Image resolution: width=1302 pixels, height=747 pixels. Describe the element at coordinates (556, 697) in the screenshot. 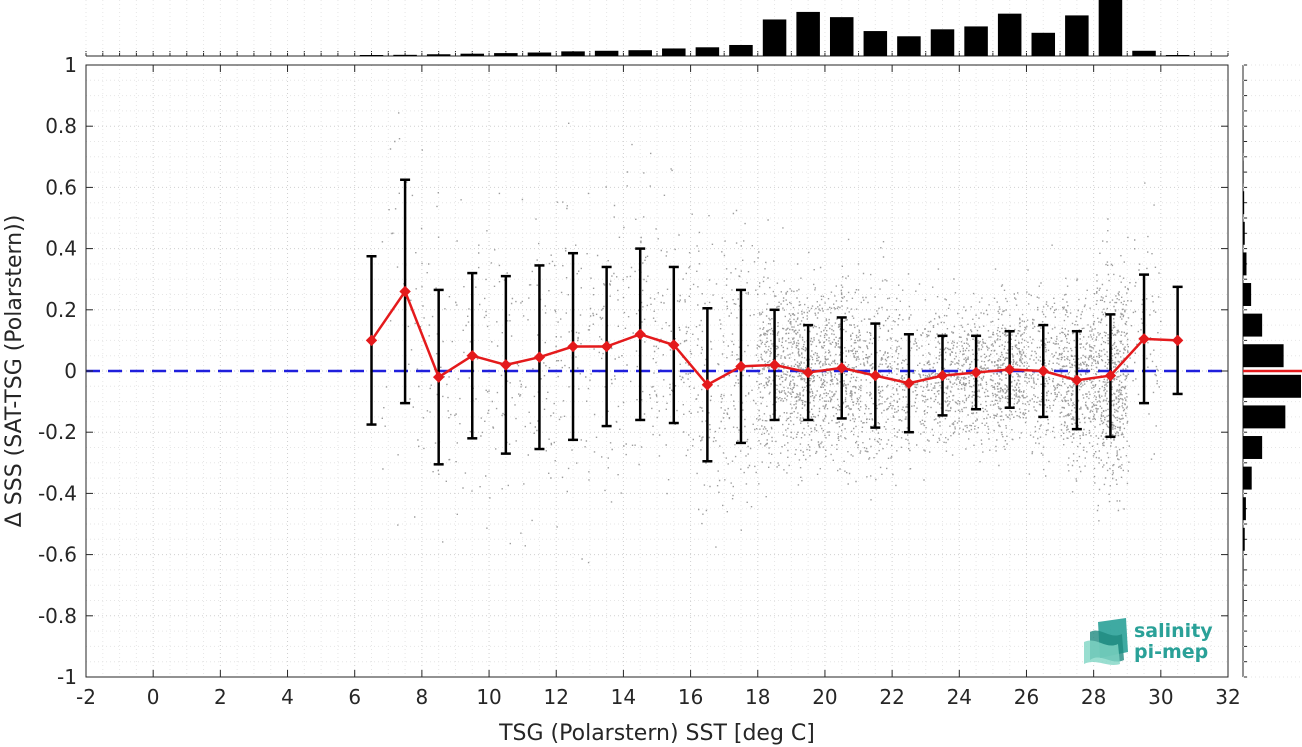

I see `x-tick-label: 12` at that location.